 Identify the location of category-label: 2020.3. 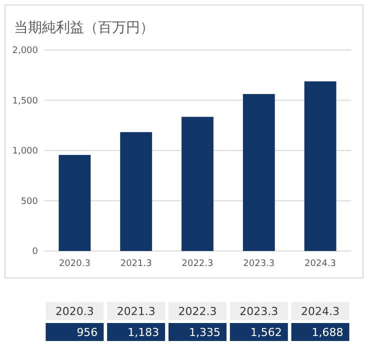
(74, 311).